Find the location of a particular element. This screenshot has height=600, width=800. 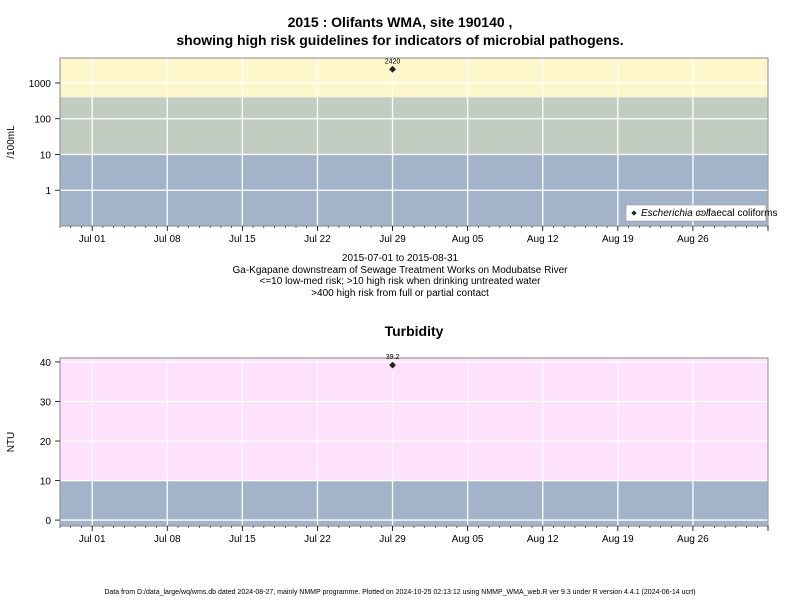

y-tick-label: 1000 is located at coordinates (40, 84).